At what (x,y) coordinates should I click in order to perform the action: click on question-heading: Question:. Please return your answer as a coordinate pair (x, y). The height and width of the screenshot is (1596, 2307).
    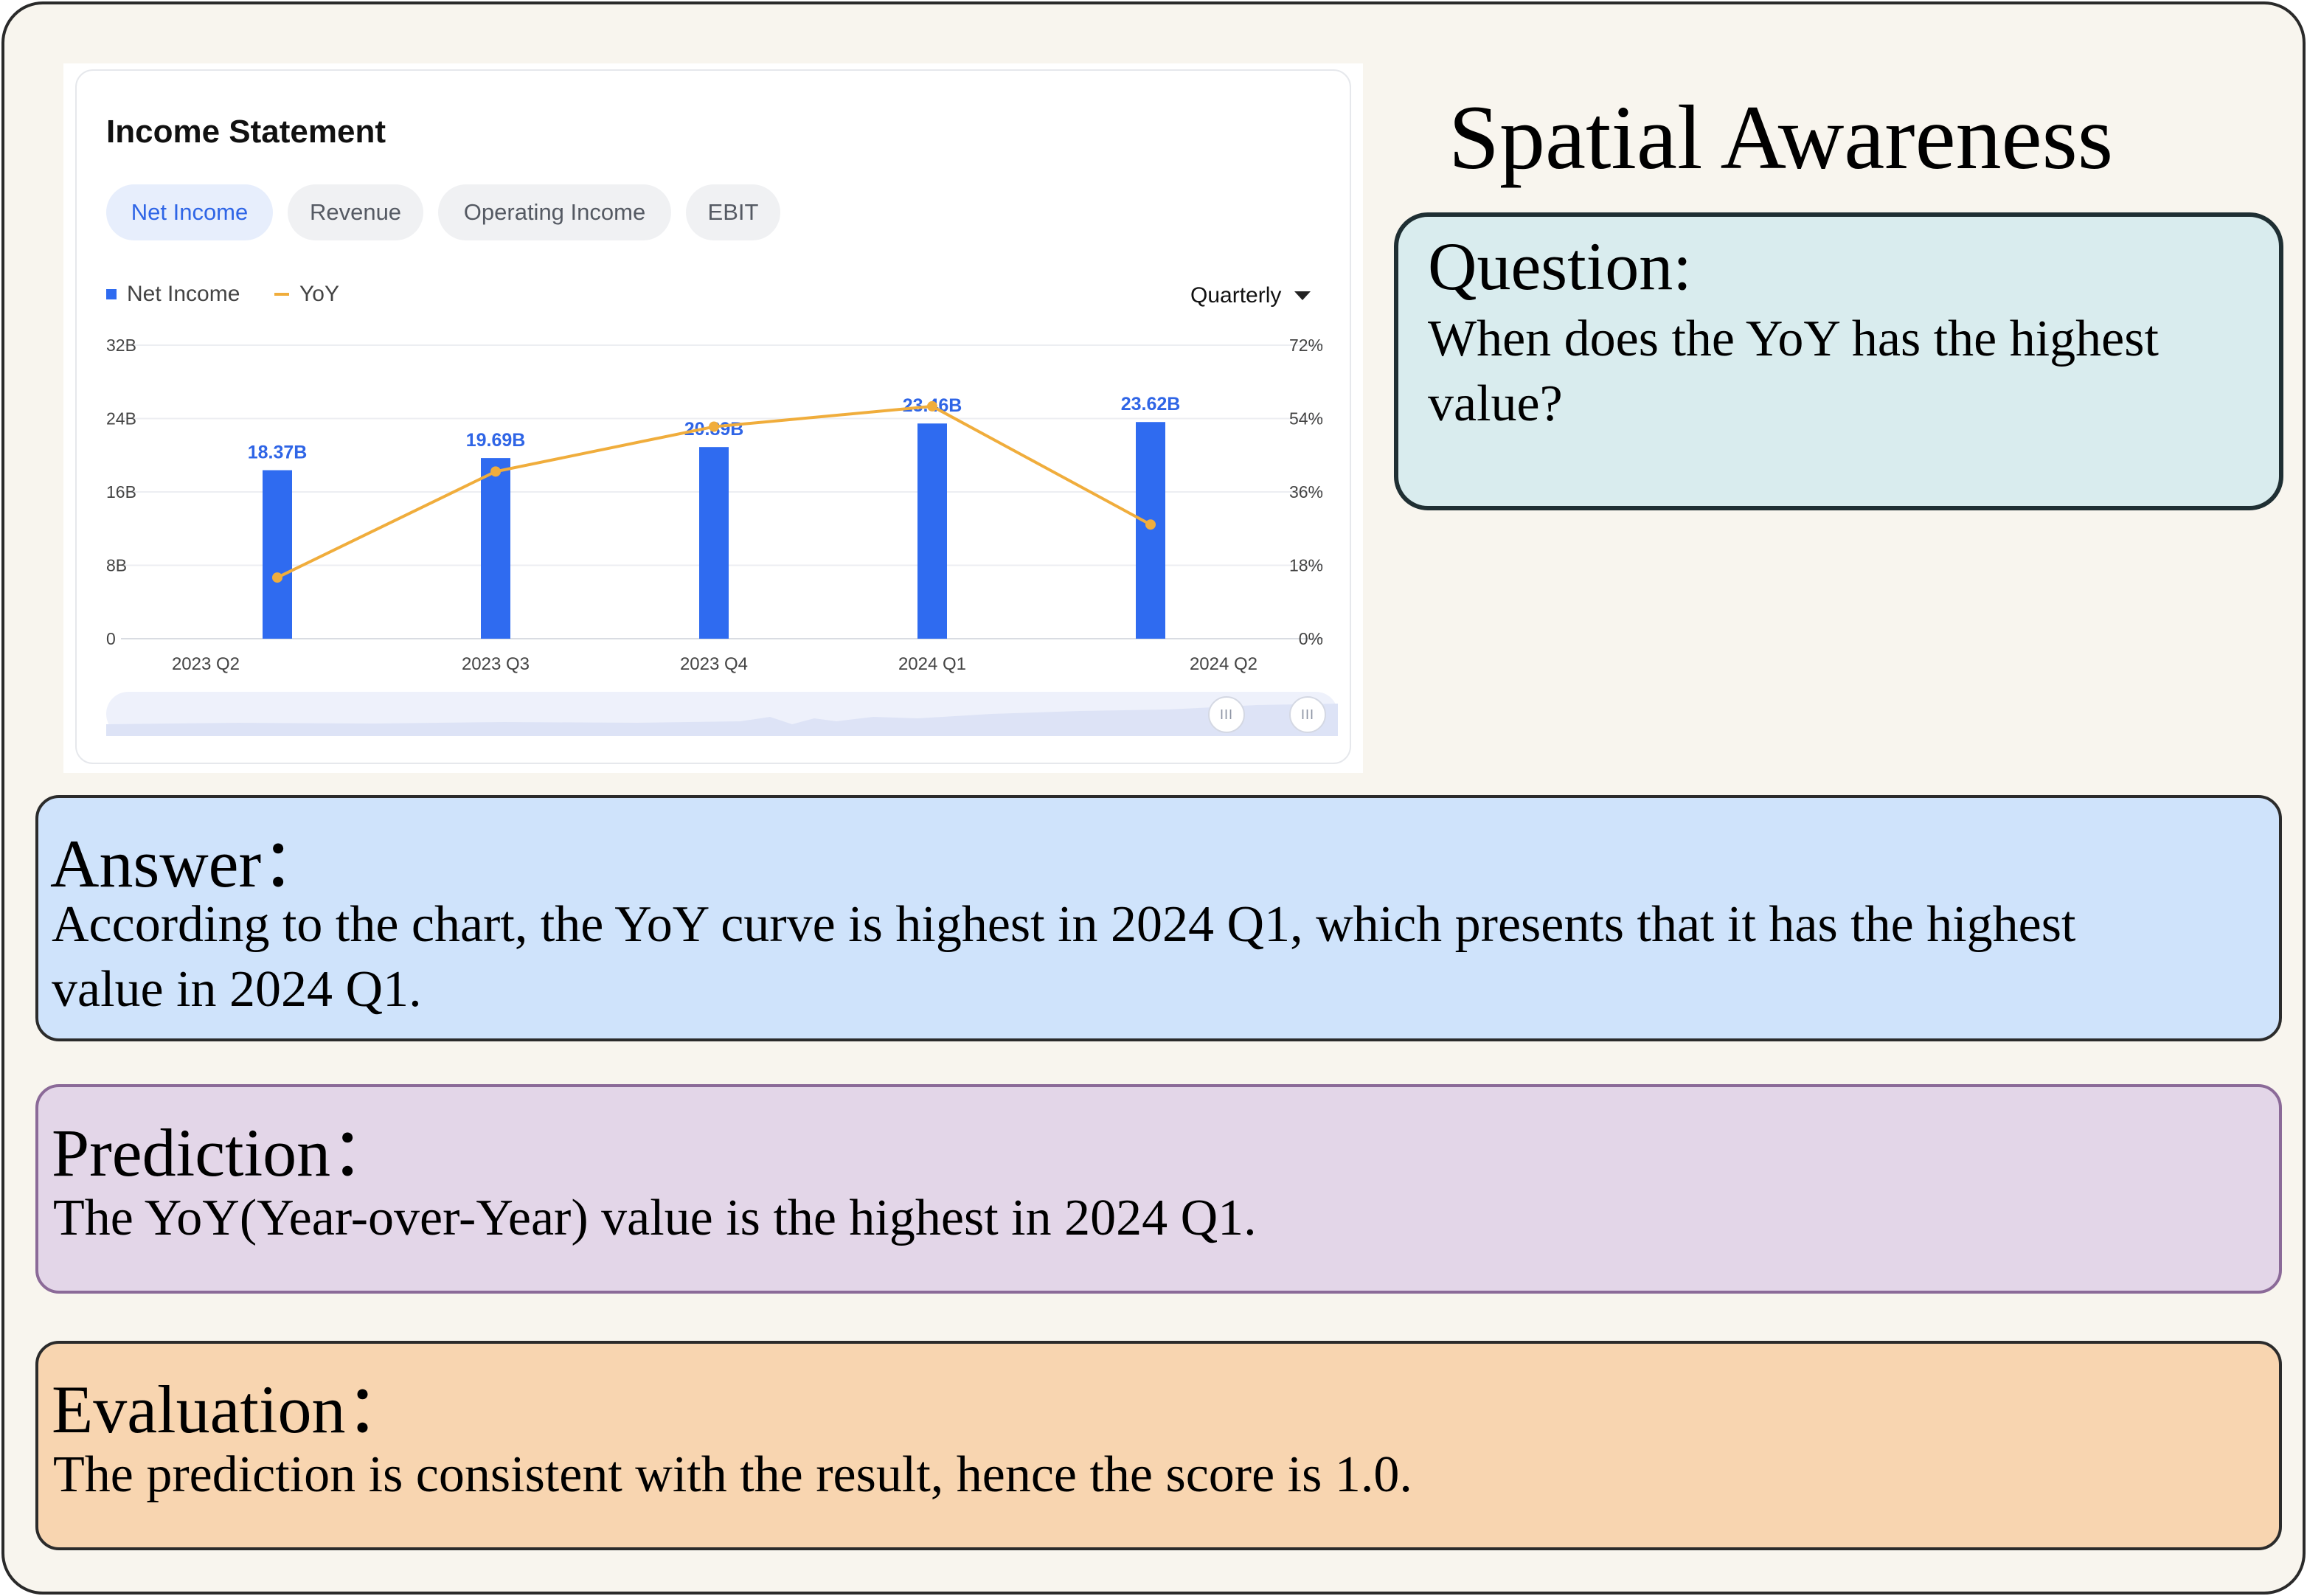
    Looking at the image, I should click on (1560, 267).